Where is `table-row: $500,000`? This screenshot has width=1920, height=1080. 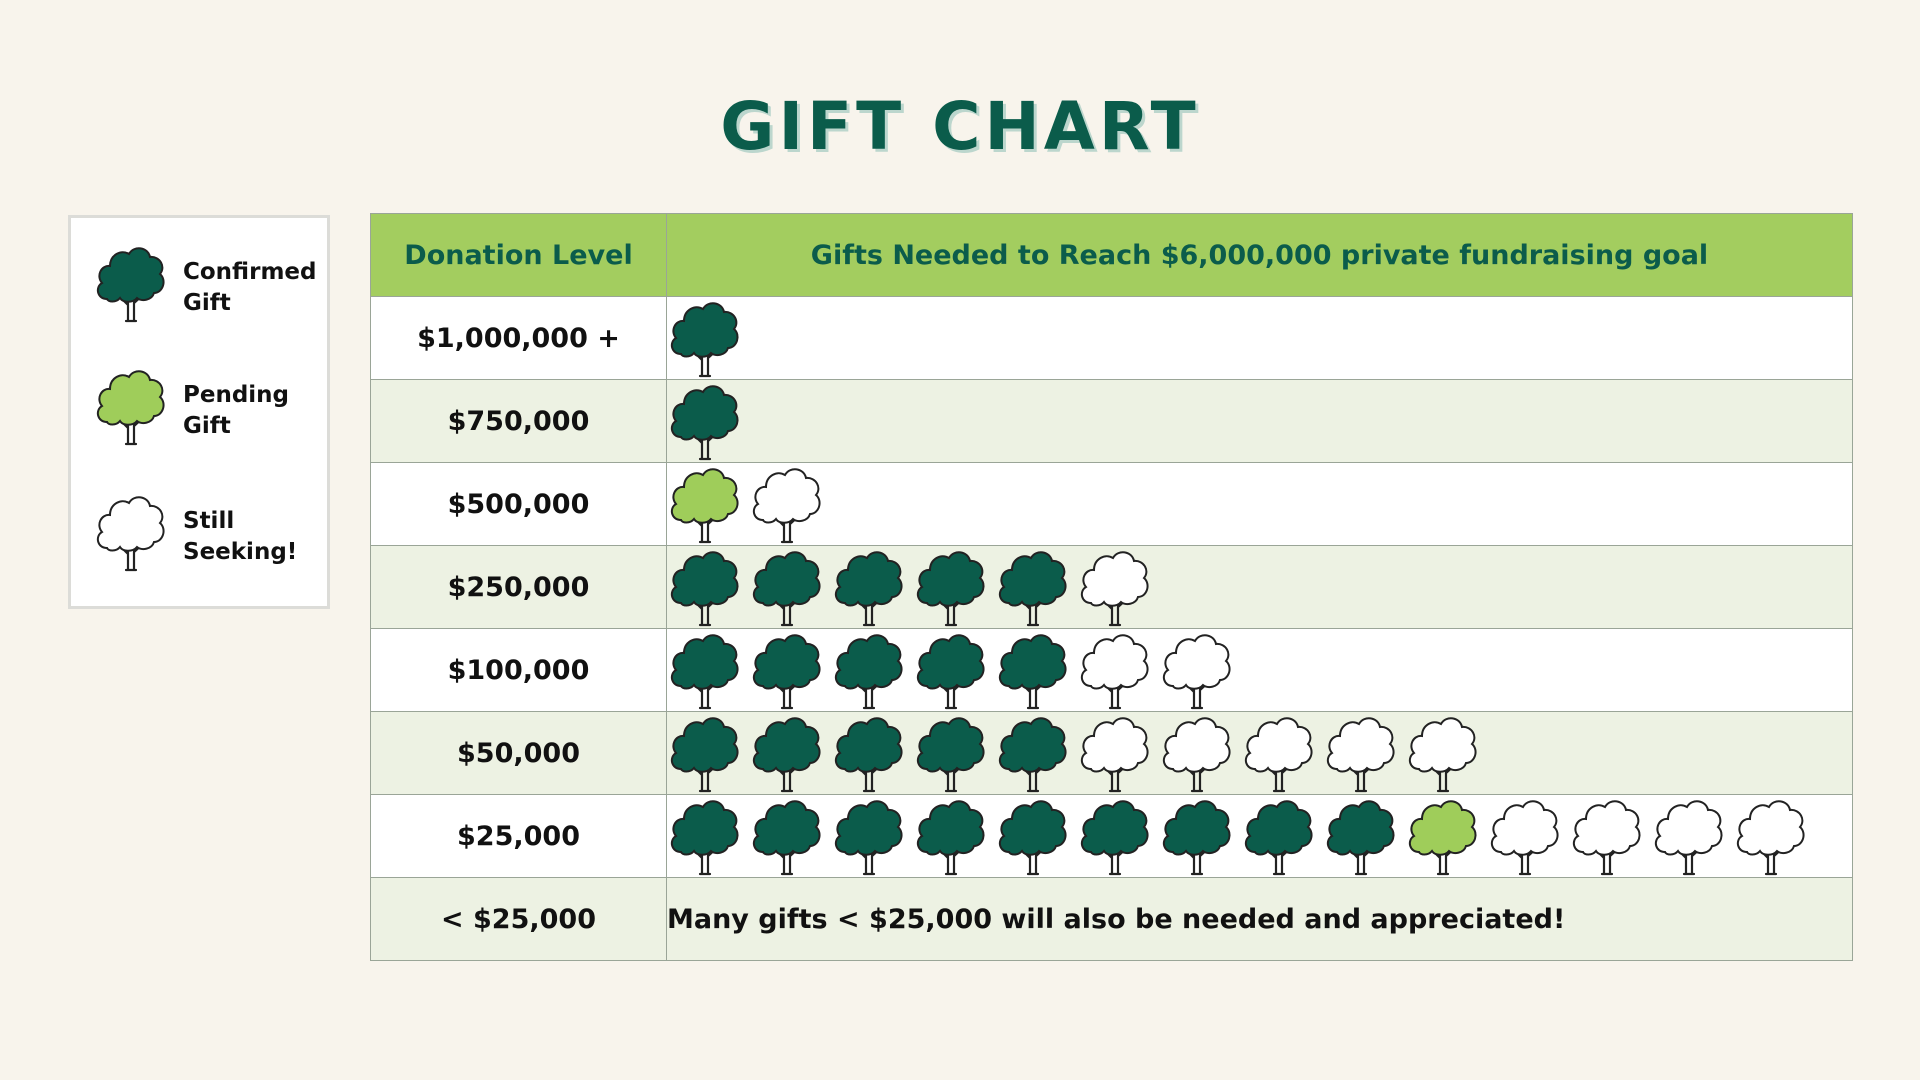
table-row: $500,000 is located at coordinates (1111, 504).